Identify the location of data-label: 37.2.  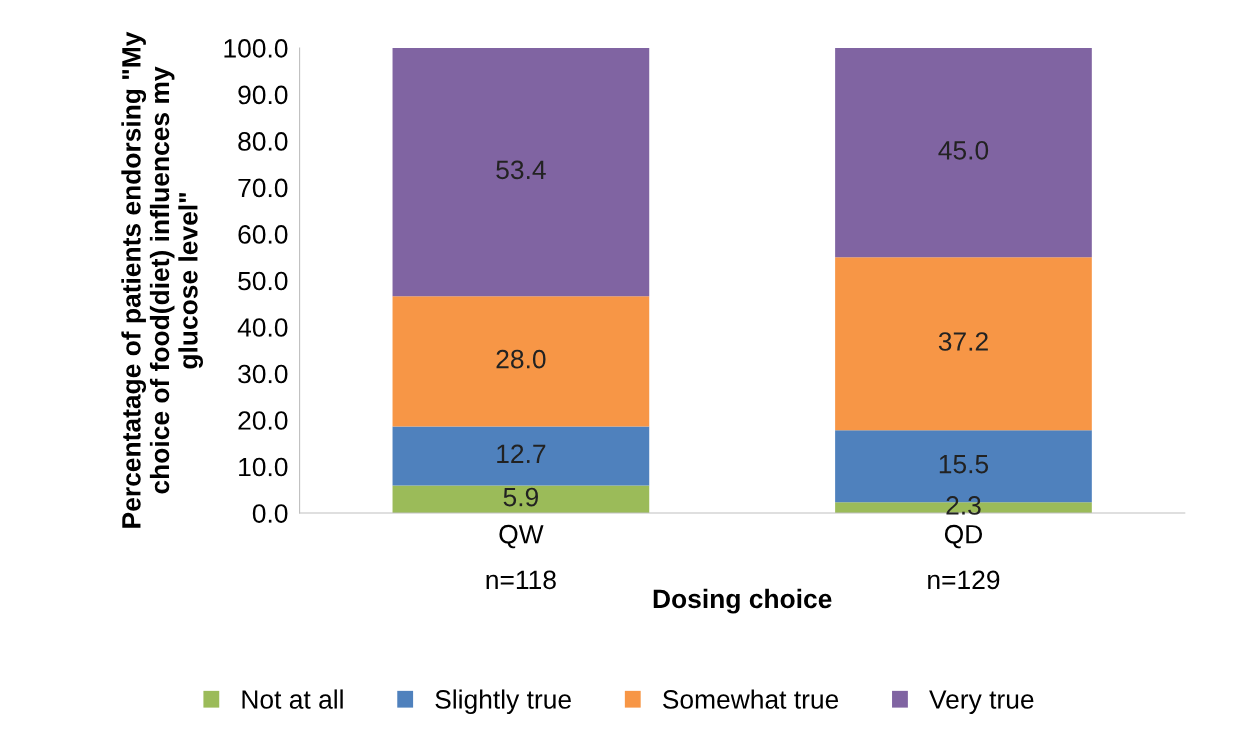
(963, 341).